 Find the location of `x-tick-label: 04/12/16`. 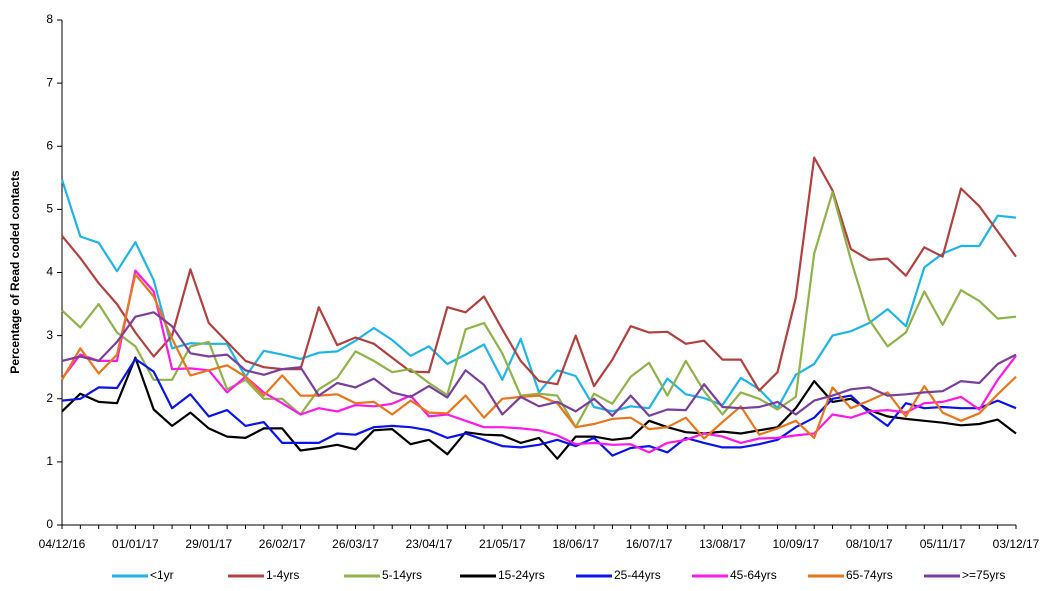

x-tick-label: 04/12/16 is located at coordinates (62, 544).